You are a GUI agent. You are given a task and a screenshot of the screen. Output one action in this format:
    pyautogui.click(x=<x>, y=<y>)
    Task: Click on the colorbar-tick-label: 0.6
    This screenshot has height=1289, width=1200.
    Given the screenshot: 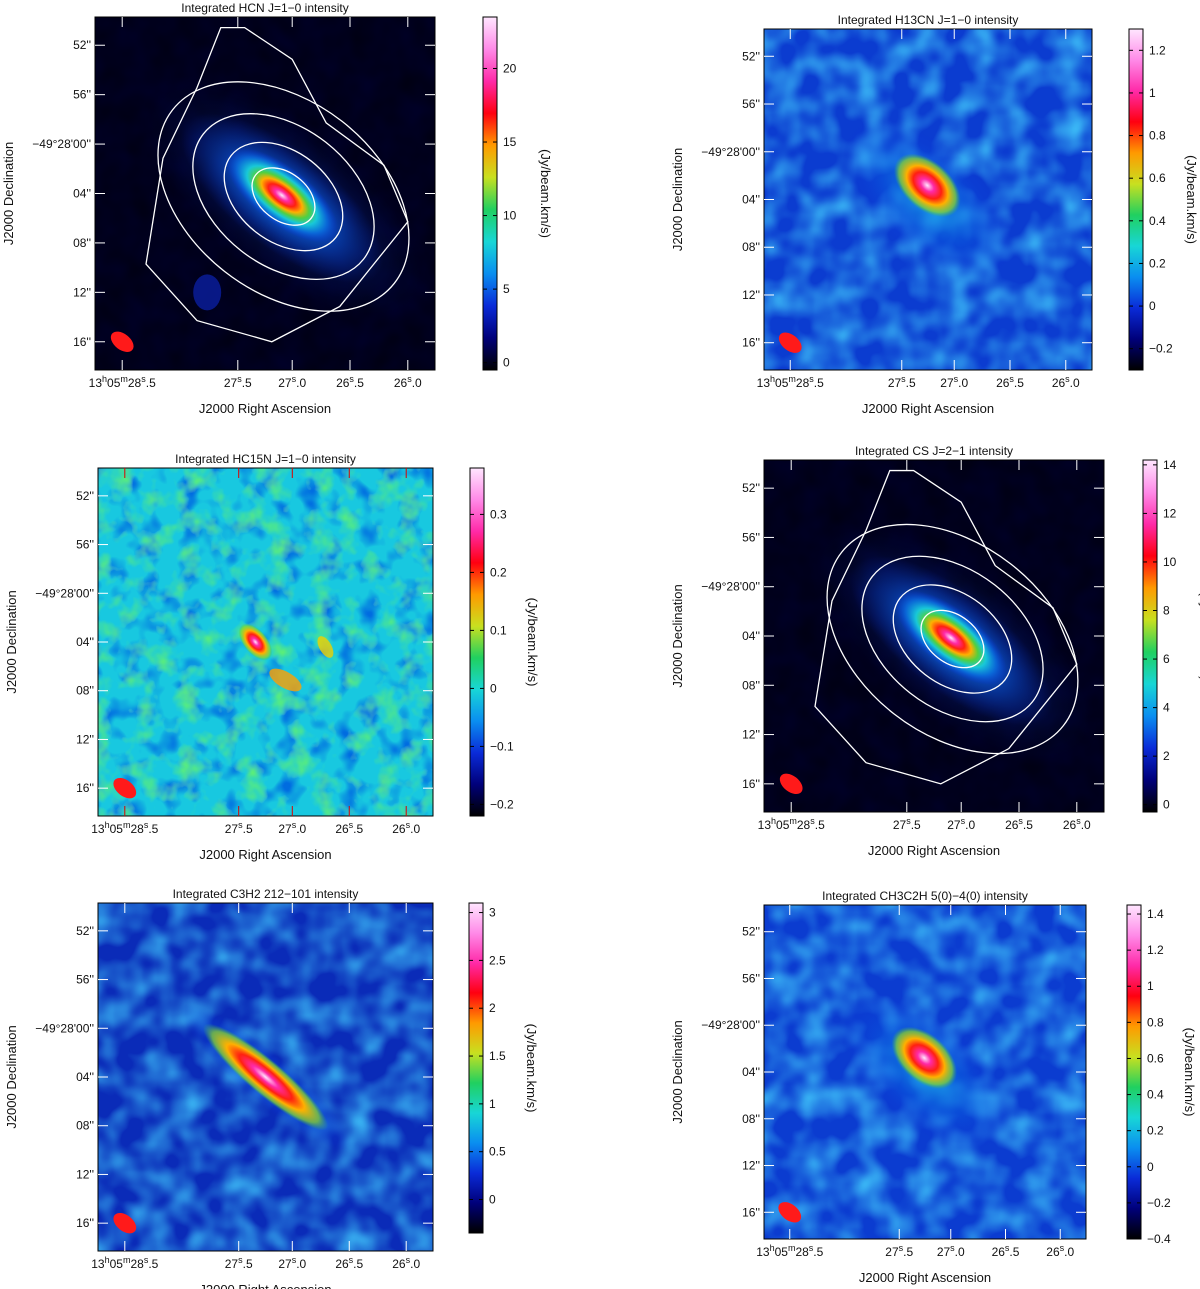 What is the action you would take?
    pyautogui.click(x=1157, y=178)
    